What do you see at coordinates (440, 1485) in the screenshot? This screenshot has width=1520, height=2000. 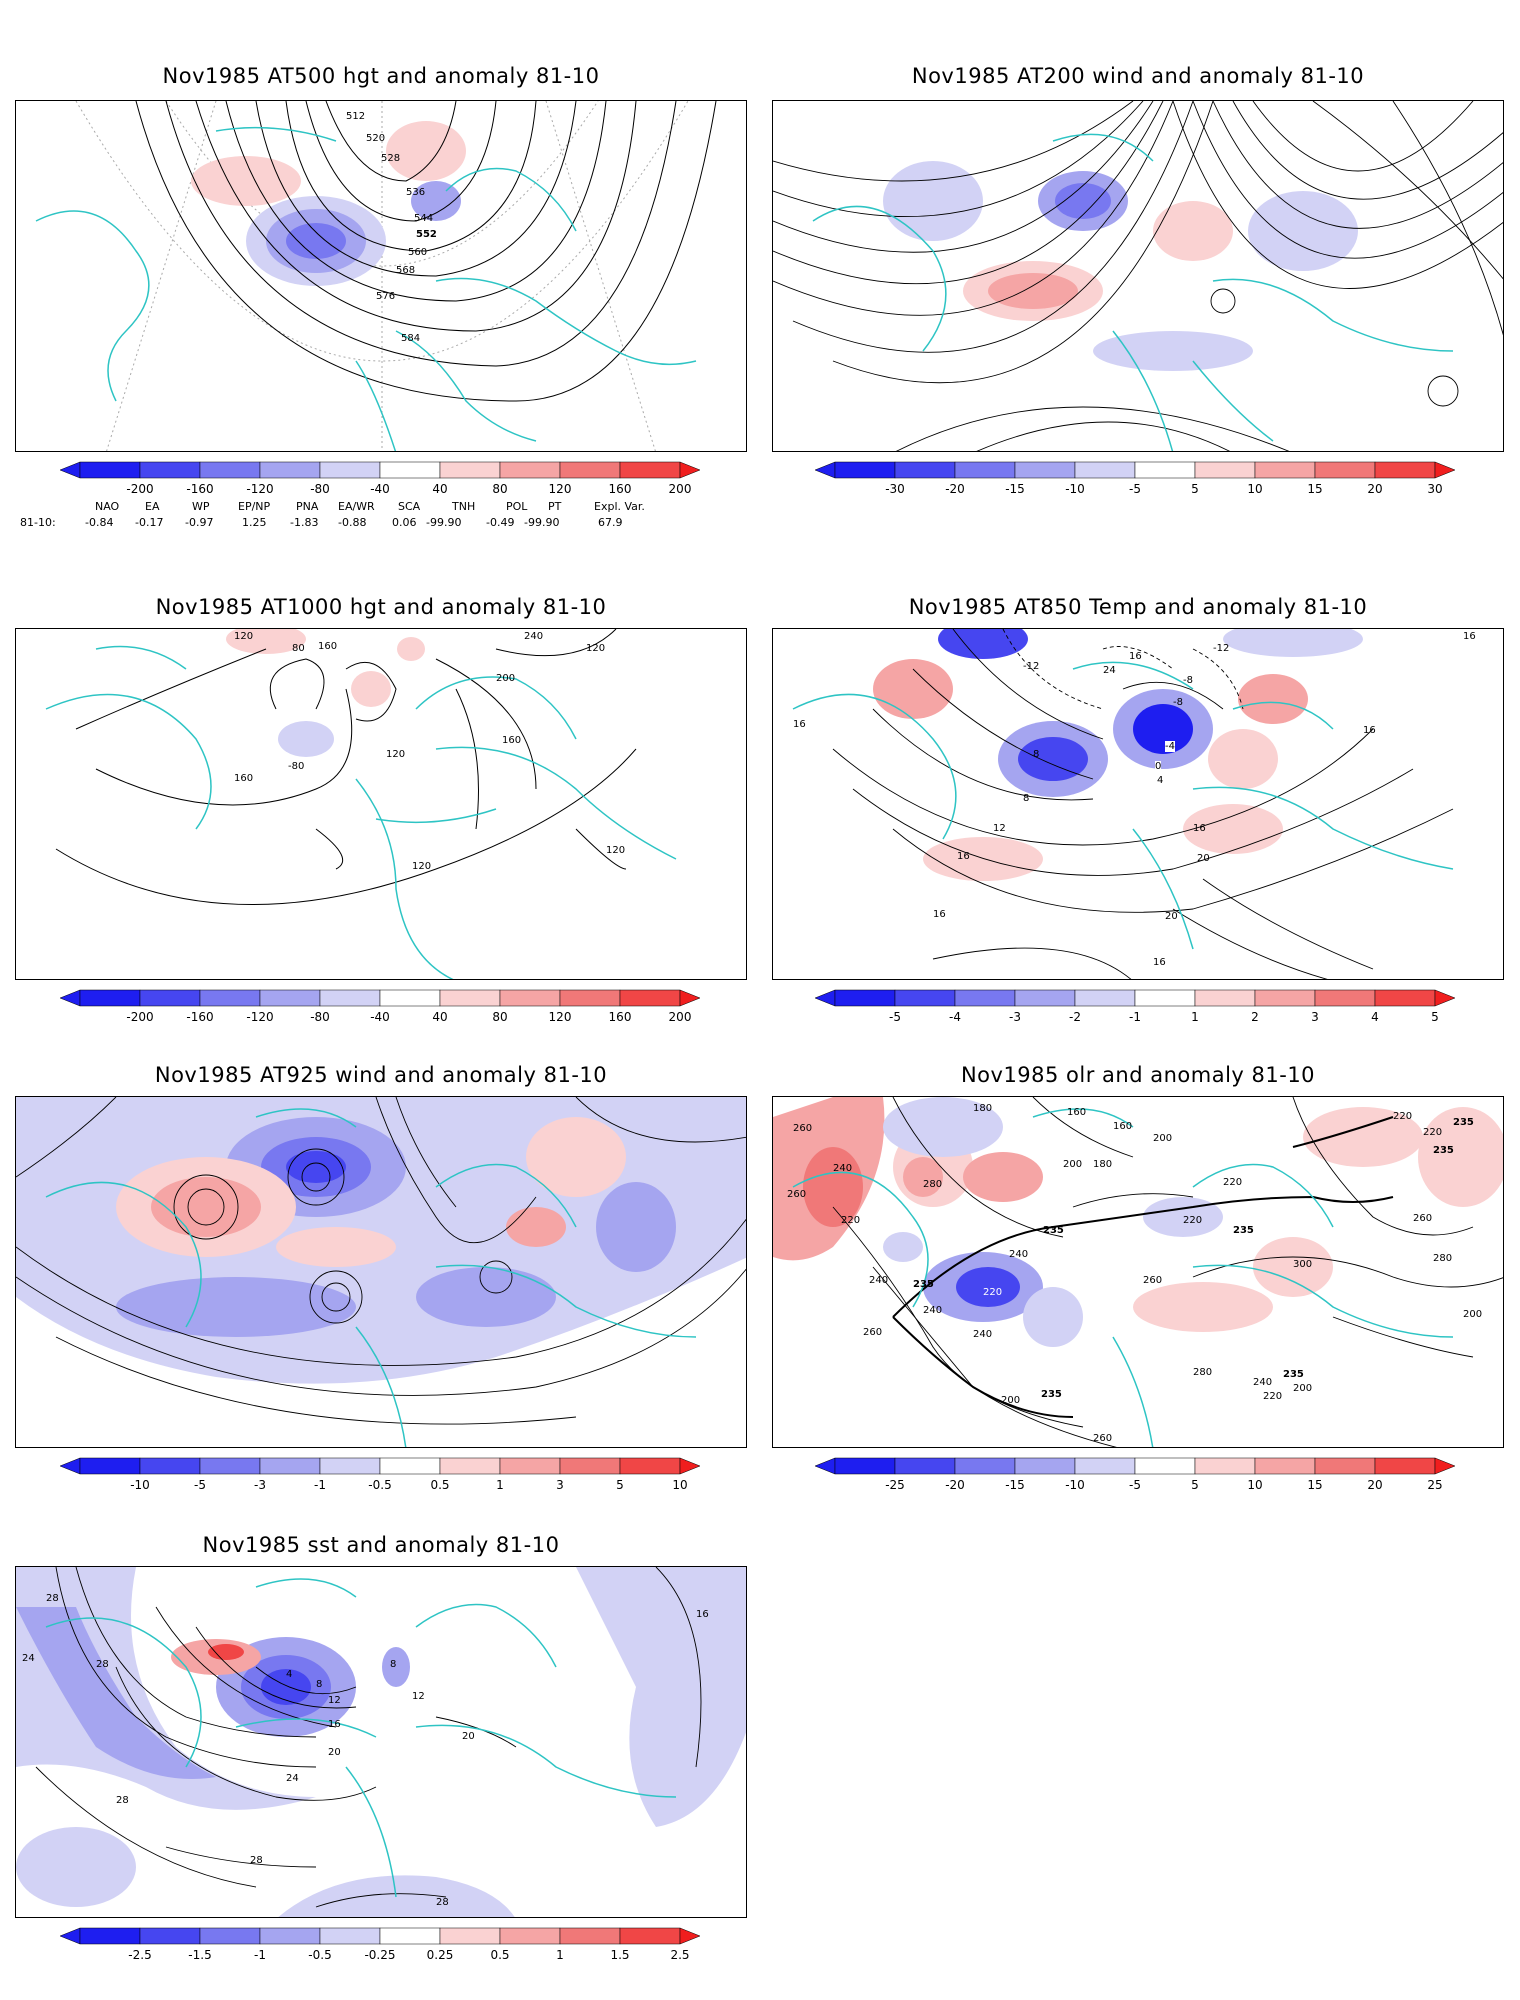 I see `colorbar-tick: 0.5` at bounding box center [440, 1485].